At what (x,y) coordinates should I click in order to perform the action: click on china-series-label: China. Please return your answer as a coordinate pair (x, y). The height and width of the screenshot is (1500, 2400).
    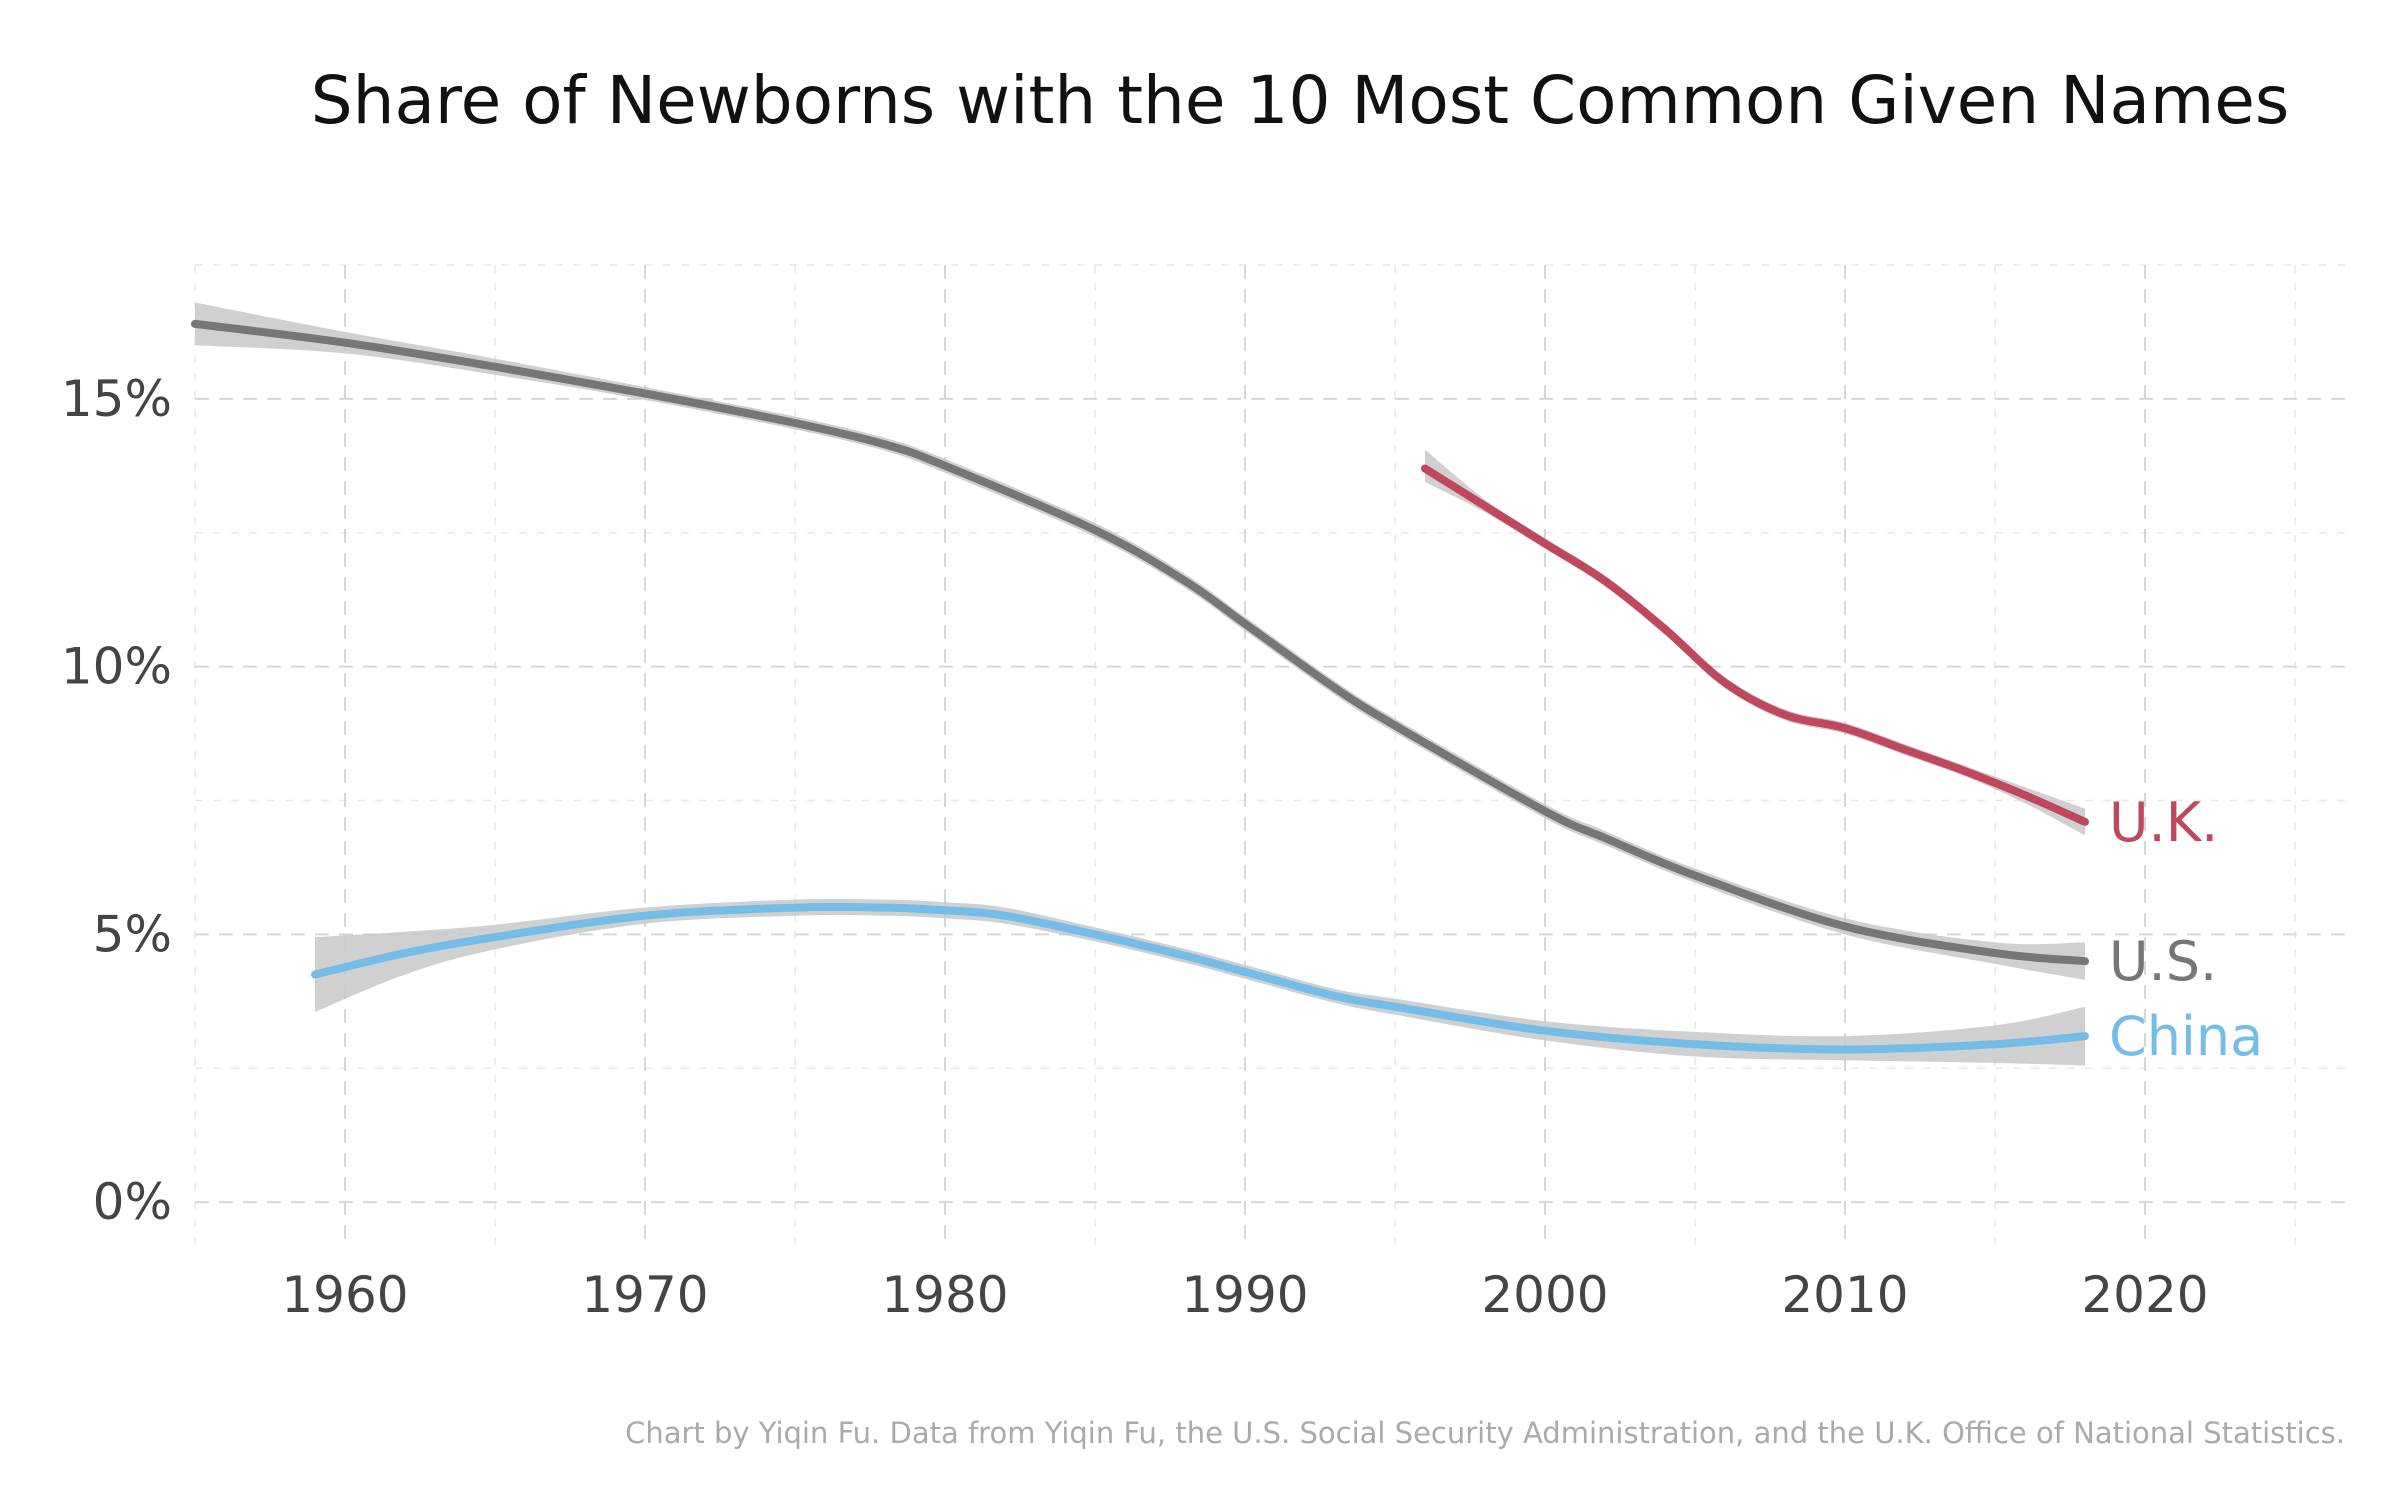
    Looking at the image, I should click on (2186, 1036).